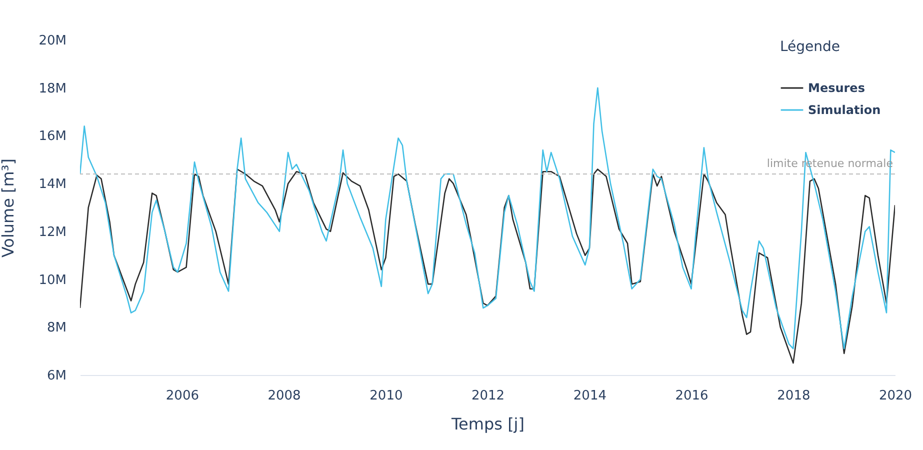 This screenshot has width=923, height=450. Describe the element at coordinates (386, 396) in the screenshot. I see `x-tick-label: 2010` at that location.